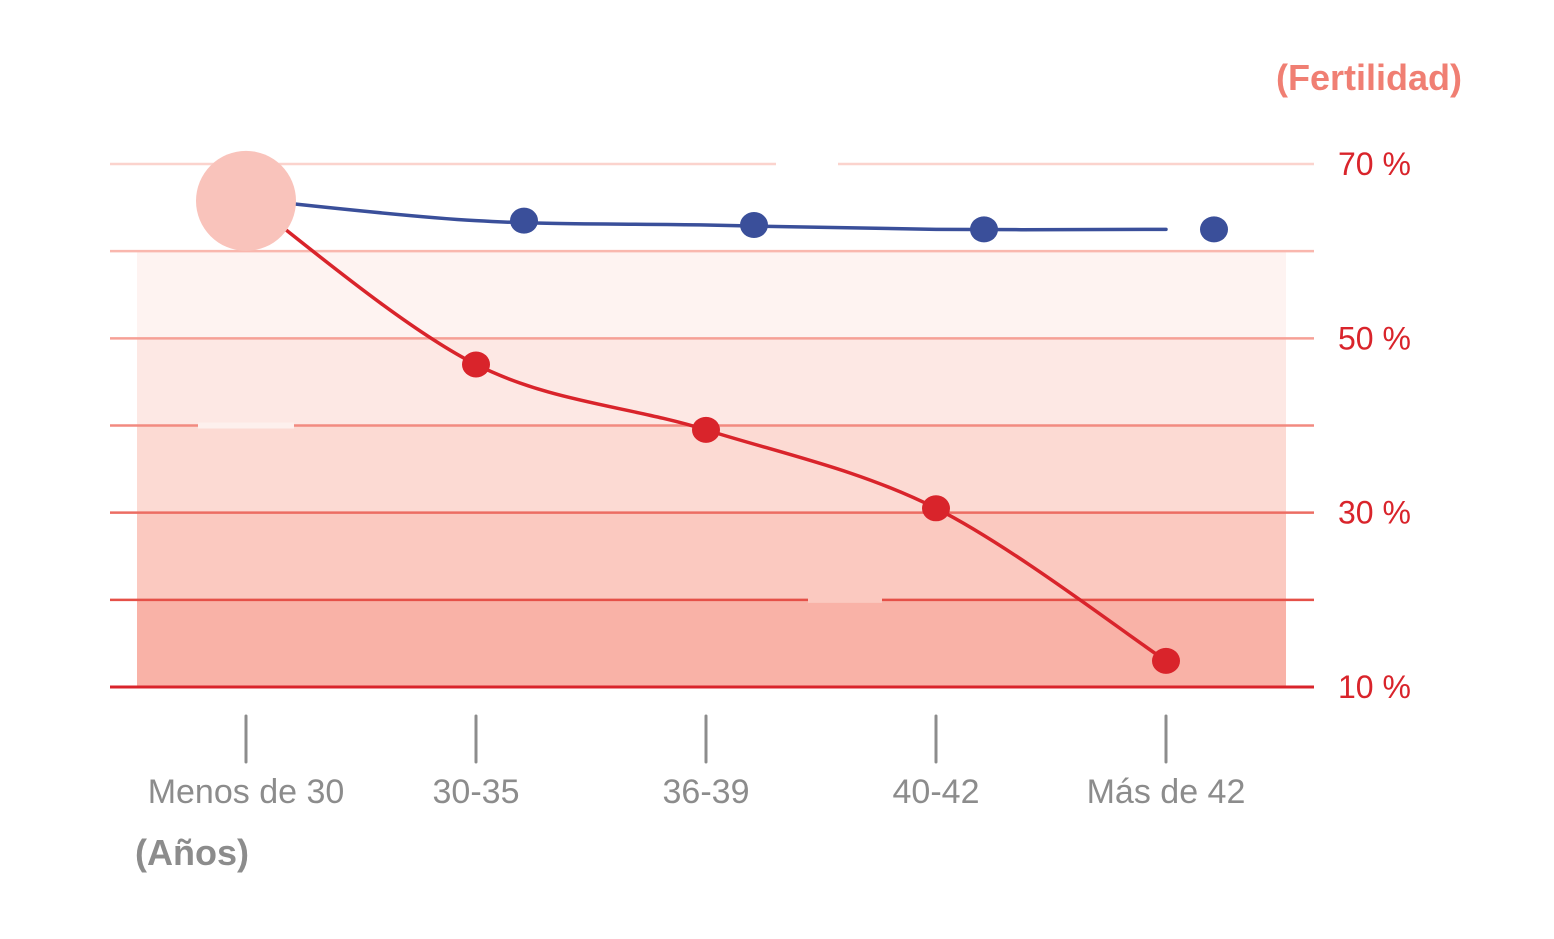 The height and width of the screenshot is (939, 1554). I want to click on y-tick-labels: 70 % 50 % 30 % 10 %, so click(1374, 425).